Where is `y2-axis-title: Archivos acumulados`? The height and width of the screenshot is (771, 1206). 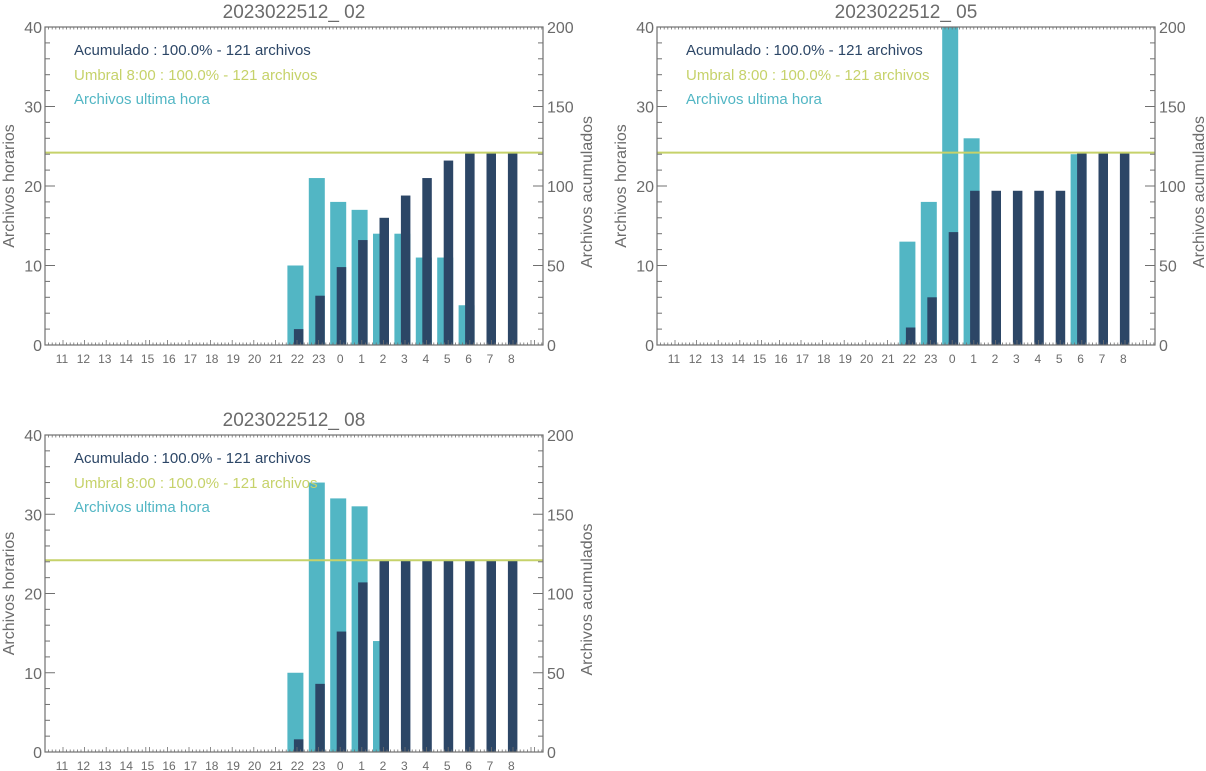 y2-axis-title: Archivos acumulados is located at coordinates (587, 599).